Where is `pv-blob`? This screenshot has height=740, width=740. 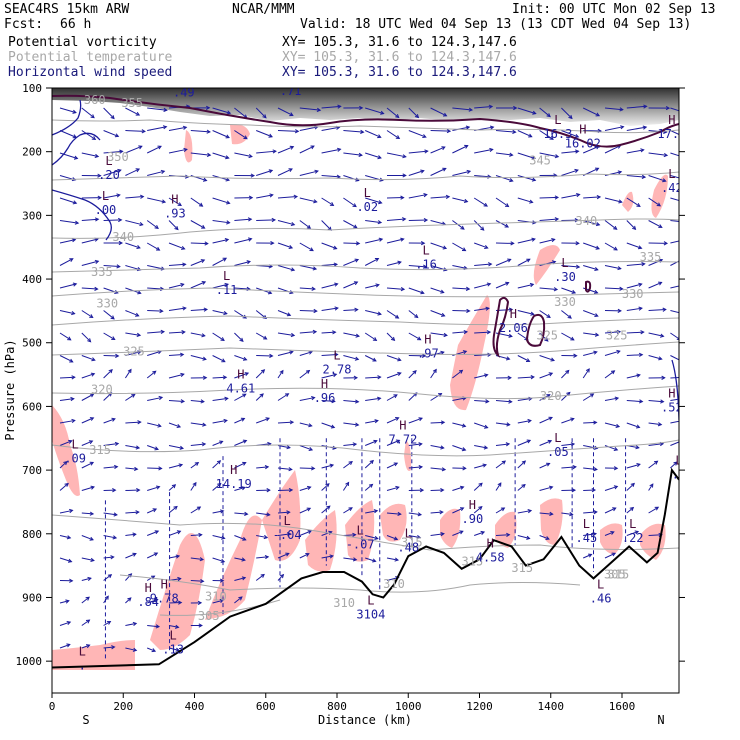 pv-blob is located at coordinates (628, 201).